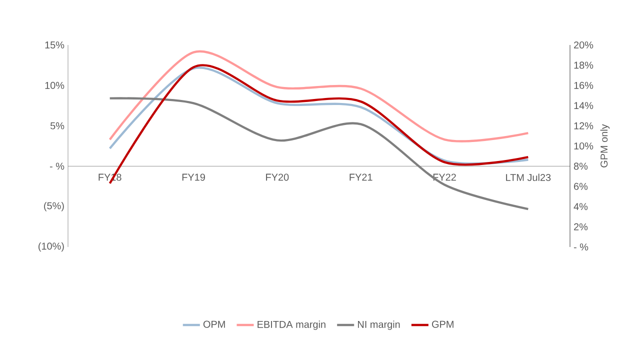  Describe the element at coordinates (584, 85) in the screenshot. I see `y2-tick-label: 16%` at that location.